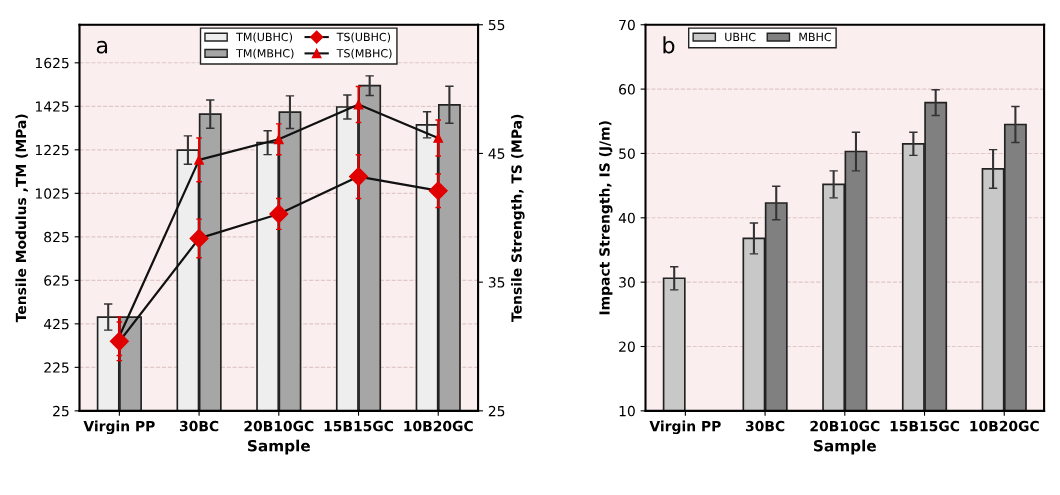  I want to click on y-tick-label: 1425, so click(52, 106).